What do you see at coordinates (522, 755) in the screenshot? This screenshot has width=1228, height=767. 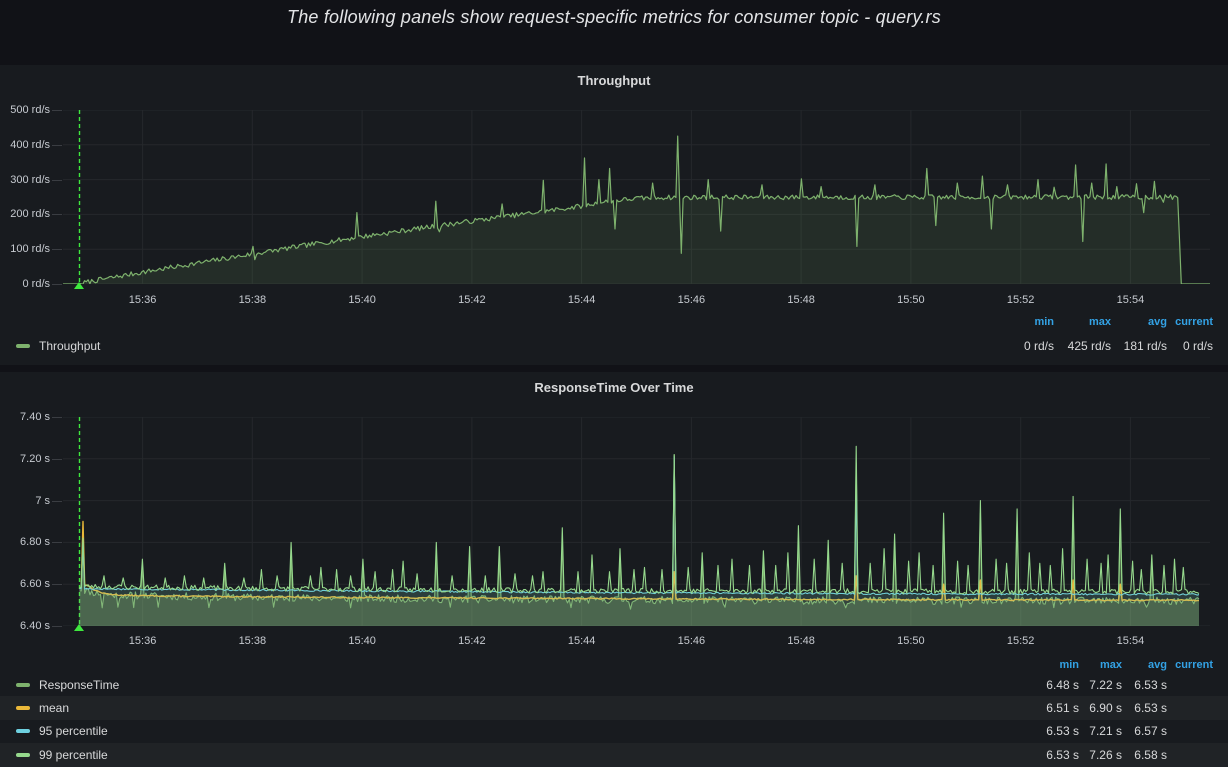 I see `legend-series: 99 percentile` at bounding box center [522, 755].